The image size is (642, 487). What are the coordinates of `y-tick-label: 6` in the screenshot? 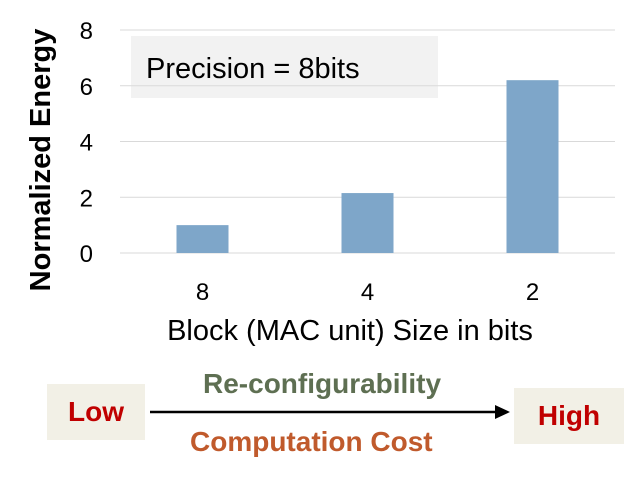 It's located at (86, 87).